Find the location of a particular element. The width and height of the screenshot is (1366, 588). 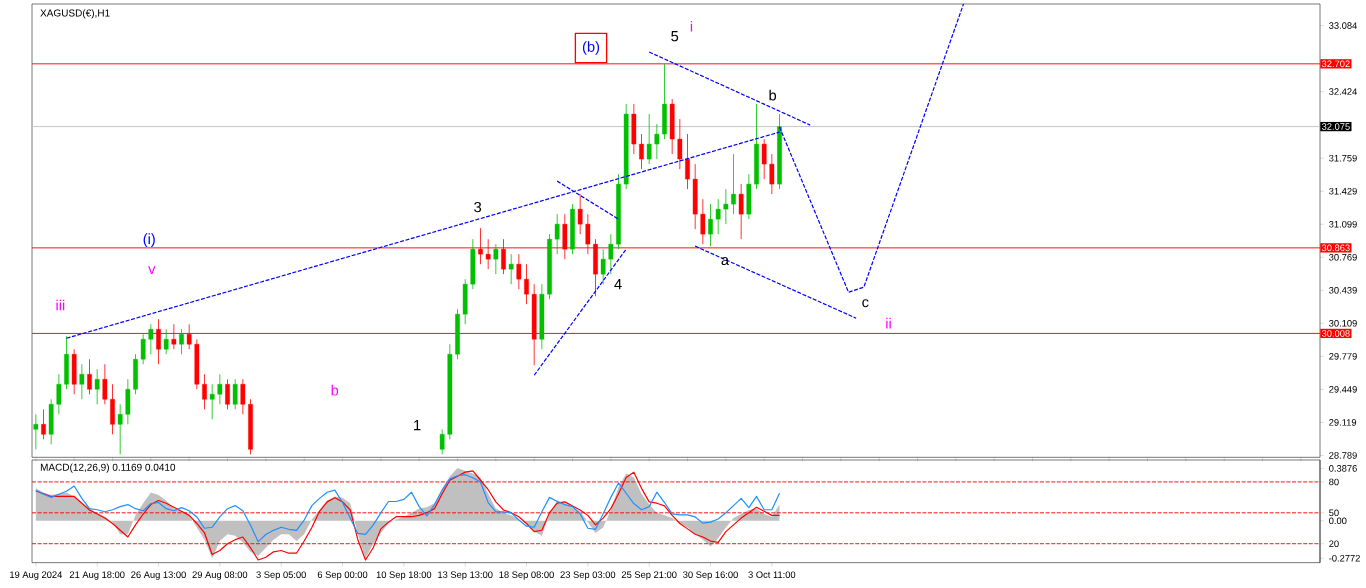

y-tick-label: 28.789 is located at coordinates (1343, 455).